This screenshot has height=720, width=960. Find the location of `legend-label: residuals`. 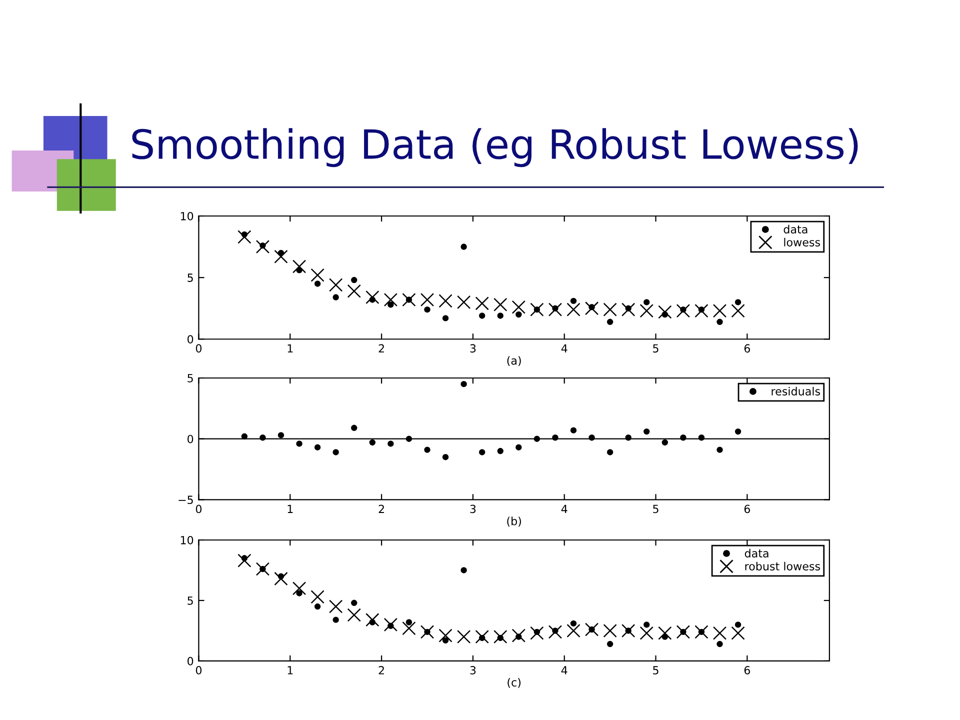

legend-label: residuals is located at coordinates (796, 391).